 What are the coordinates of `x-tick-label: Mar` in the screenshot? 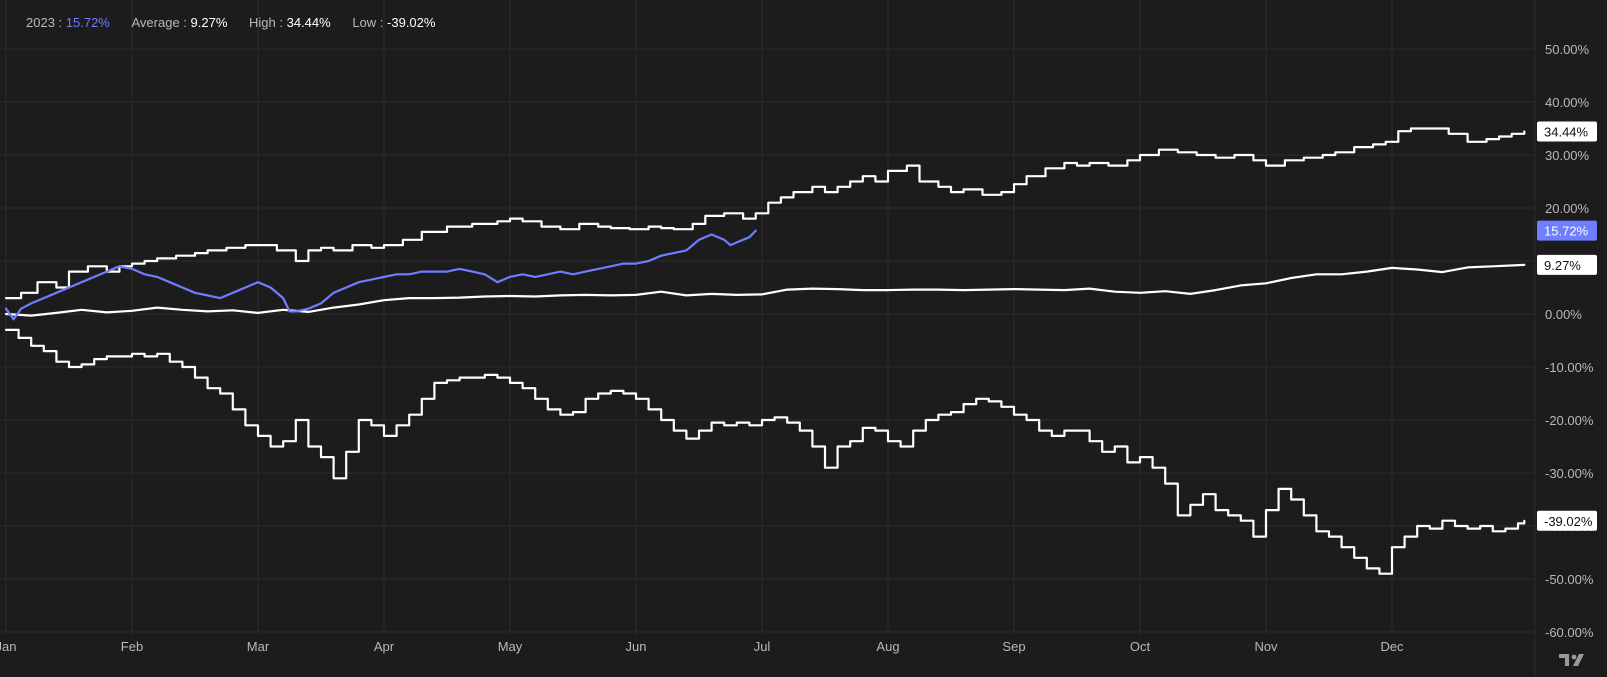 It's located at (258, 646).